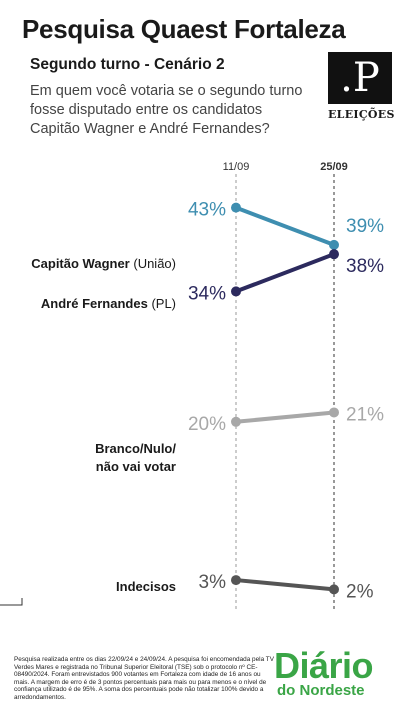  I want to click on series-name-label: não vai votar, so click(136, 466).